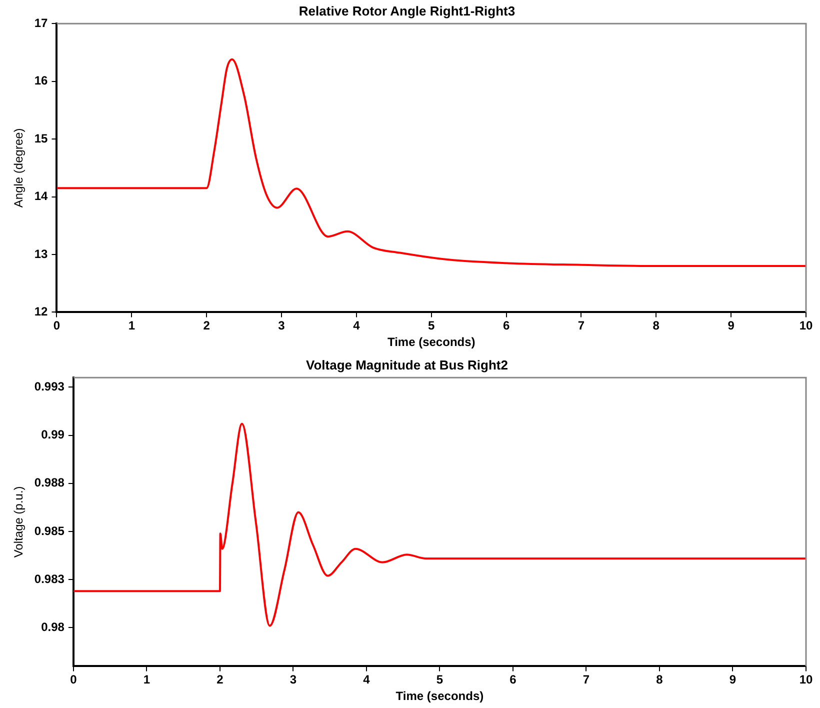 The height and width of the screenshot is (708, 820). I want to click on y-tick-label: 0.993, so click(49, 387).